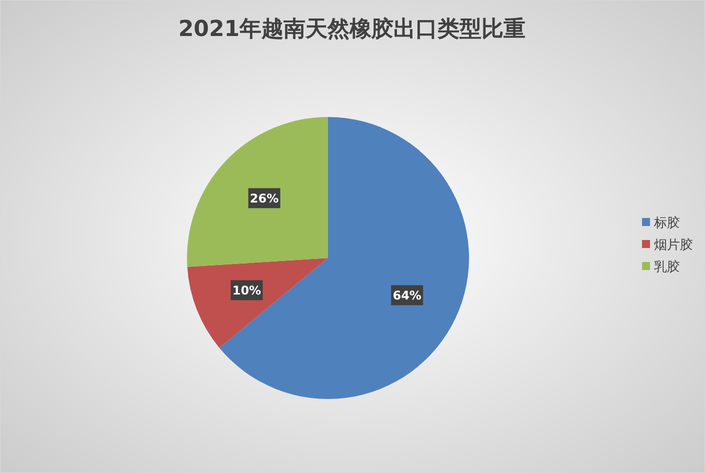 The height and width of the screenshot is (473, 705). What do you see at coordinates (247, 291) in the screenshot?
I see `data-label: 10%` at bounding box center [247, 291].